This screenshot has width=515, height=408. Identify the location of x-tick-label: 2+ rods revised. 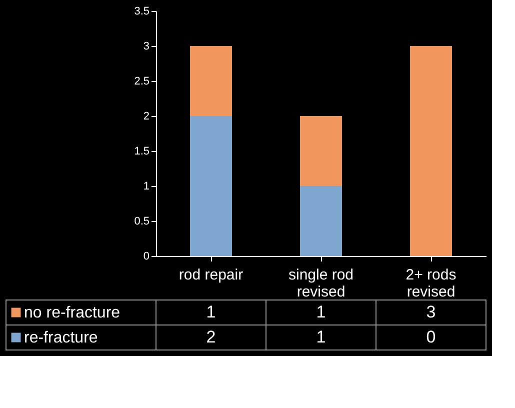
(431, 283).